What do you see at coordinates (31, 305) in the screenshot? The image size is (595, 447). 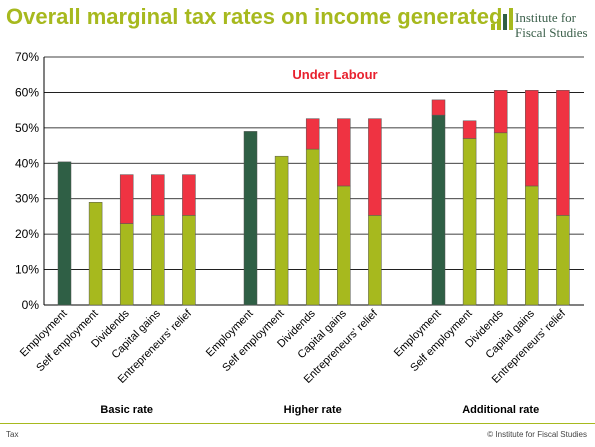 I see `y-tick-label: 0%` at bounding box center [31, 305].